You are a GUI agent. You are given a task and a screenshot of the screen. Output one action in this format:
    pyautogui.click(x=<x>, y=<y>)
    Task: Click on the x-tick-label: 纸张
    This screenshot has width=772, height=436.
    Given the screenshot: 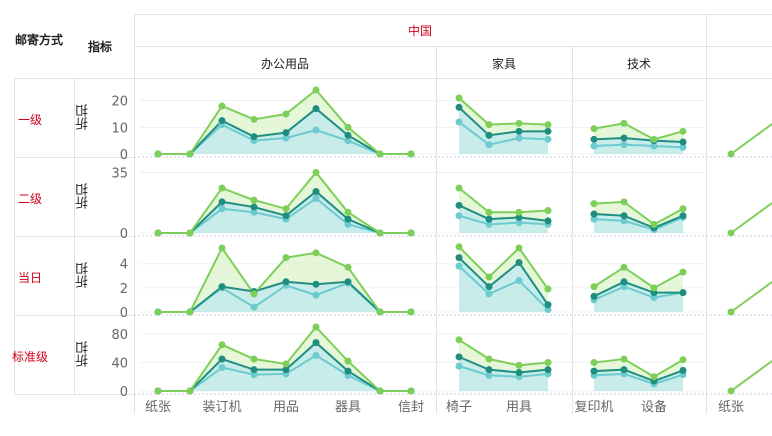 What is the action you would take?
    pyautogui.click(x=158, y=407)
    